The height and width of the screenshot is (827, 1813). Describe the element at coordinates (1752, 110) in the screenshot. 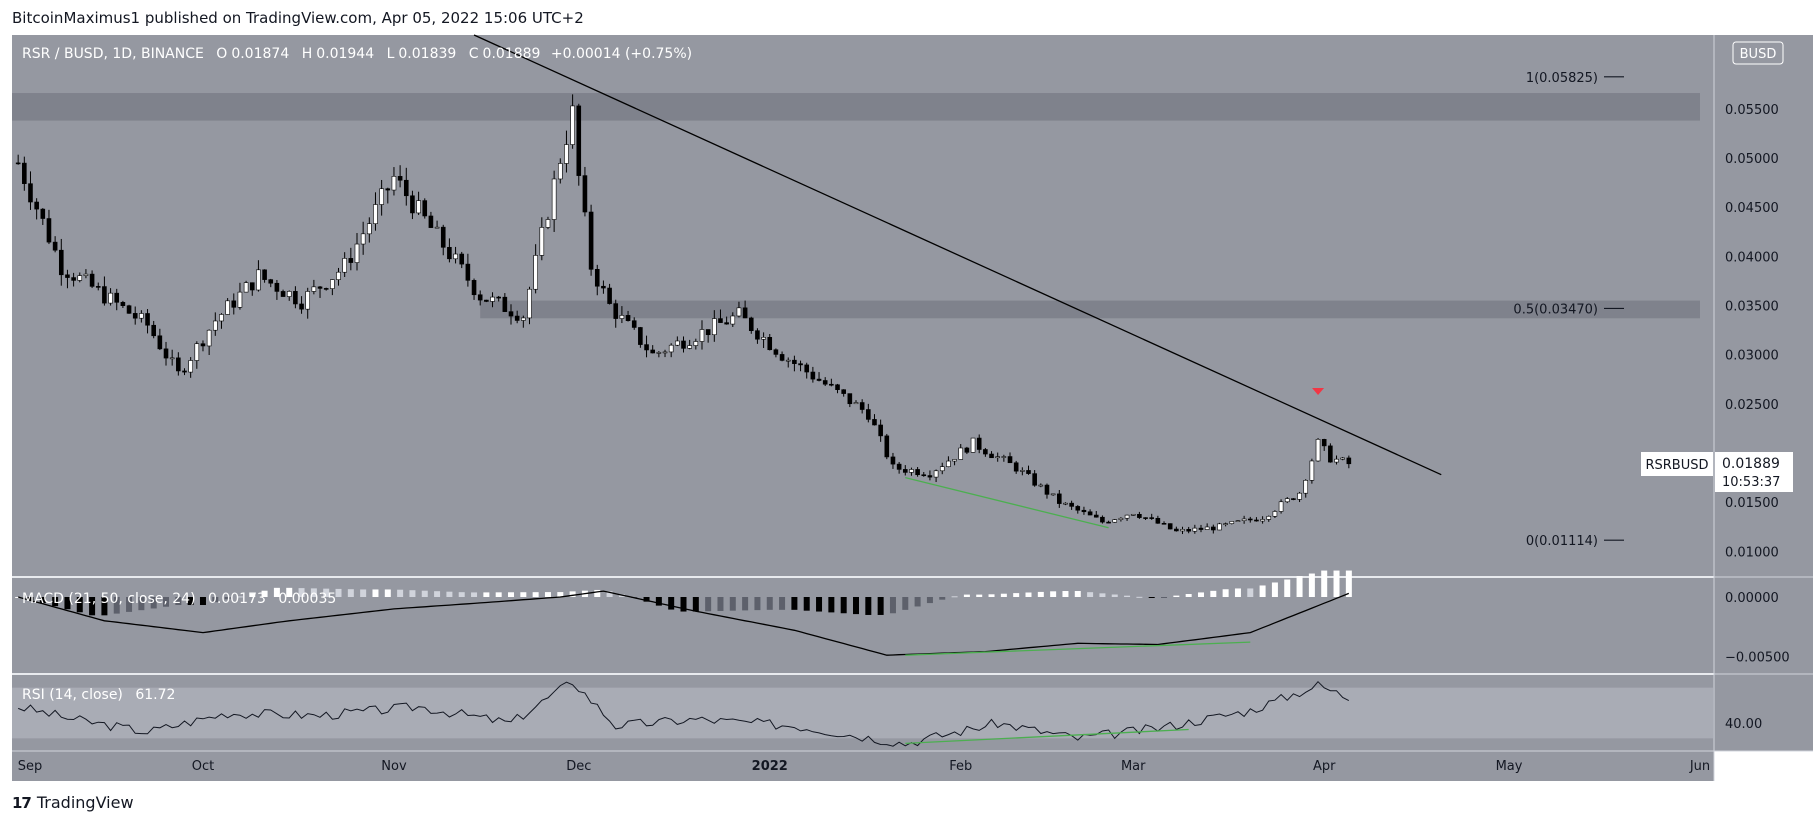

I see `price-tick-label: 0.05500` at that location.